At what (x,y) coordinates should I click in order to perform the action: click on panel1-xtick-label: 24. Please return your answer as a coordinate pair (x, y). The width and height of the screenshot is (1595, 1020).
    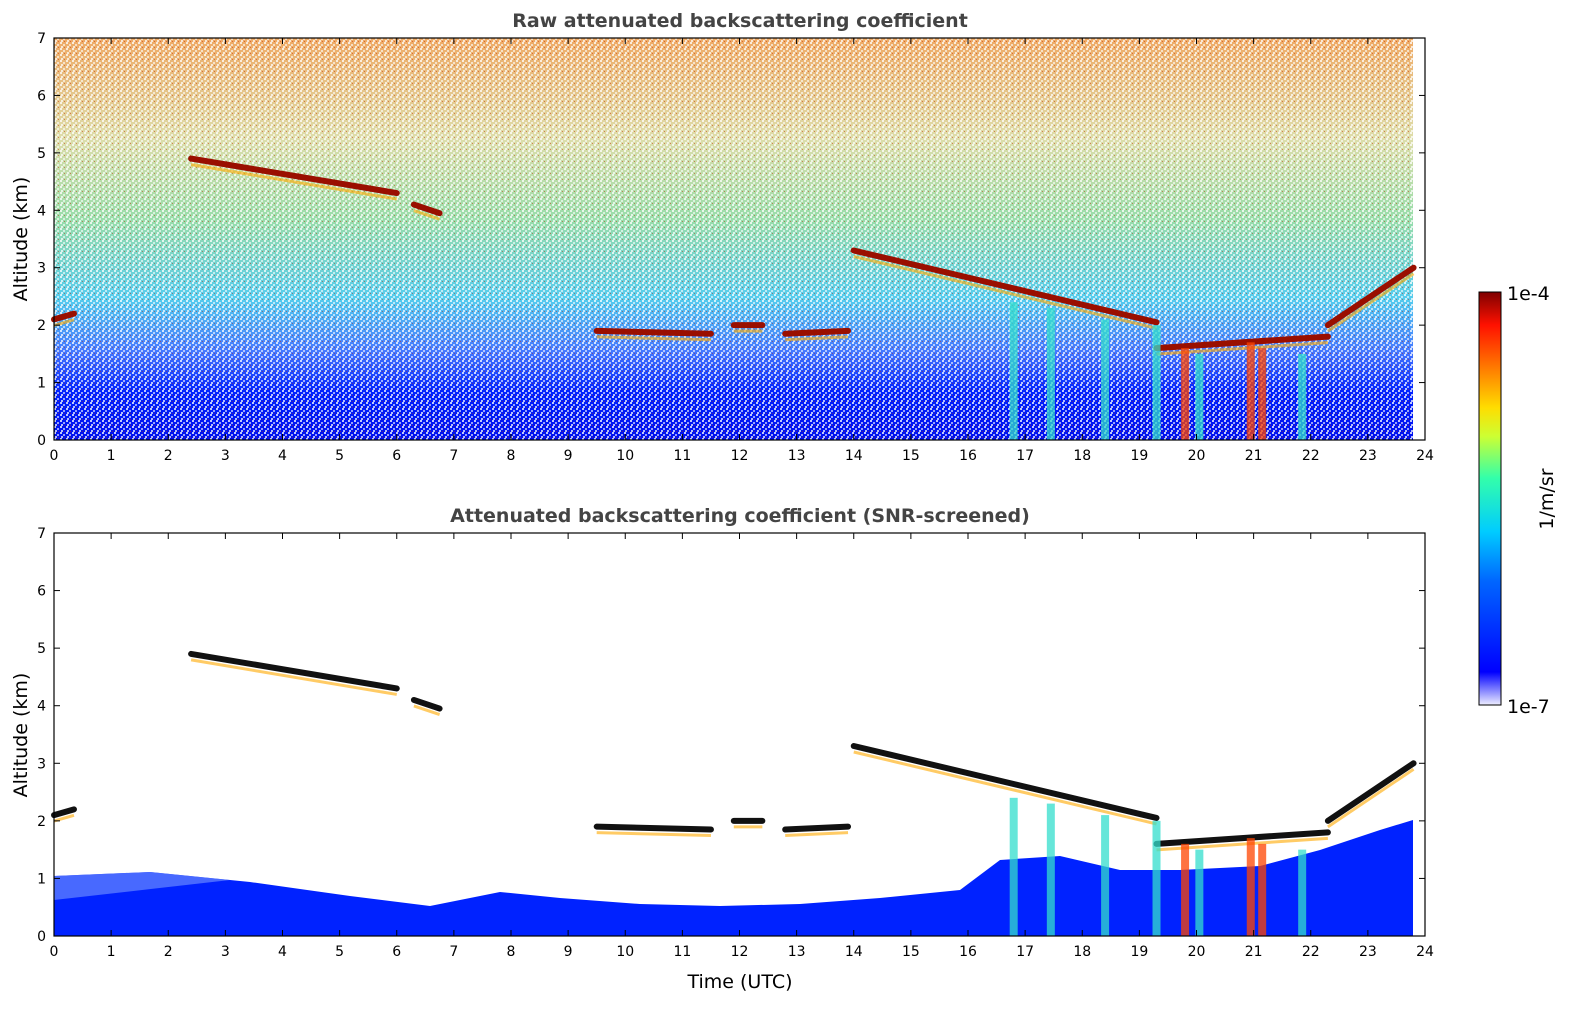
    Looking at the image, I should click on (1425, 456).